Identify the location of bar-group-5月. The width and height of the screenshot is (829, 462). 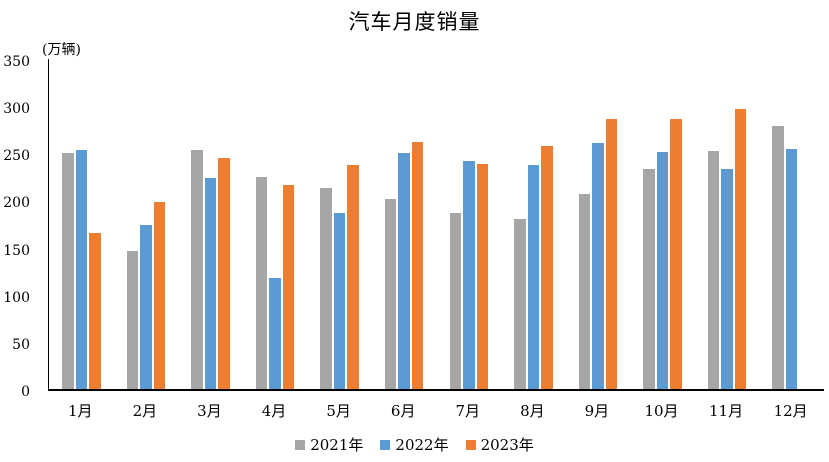
(339, 224).